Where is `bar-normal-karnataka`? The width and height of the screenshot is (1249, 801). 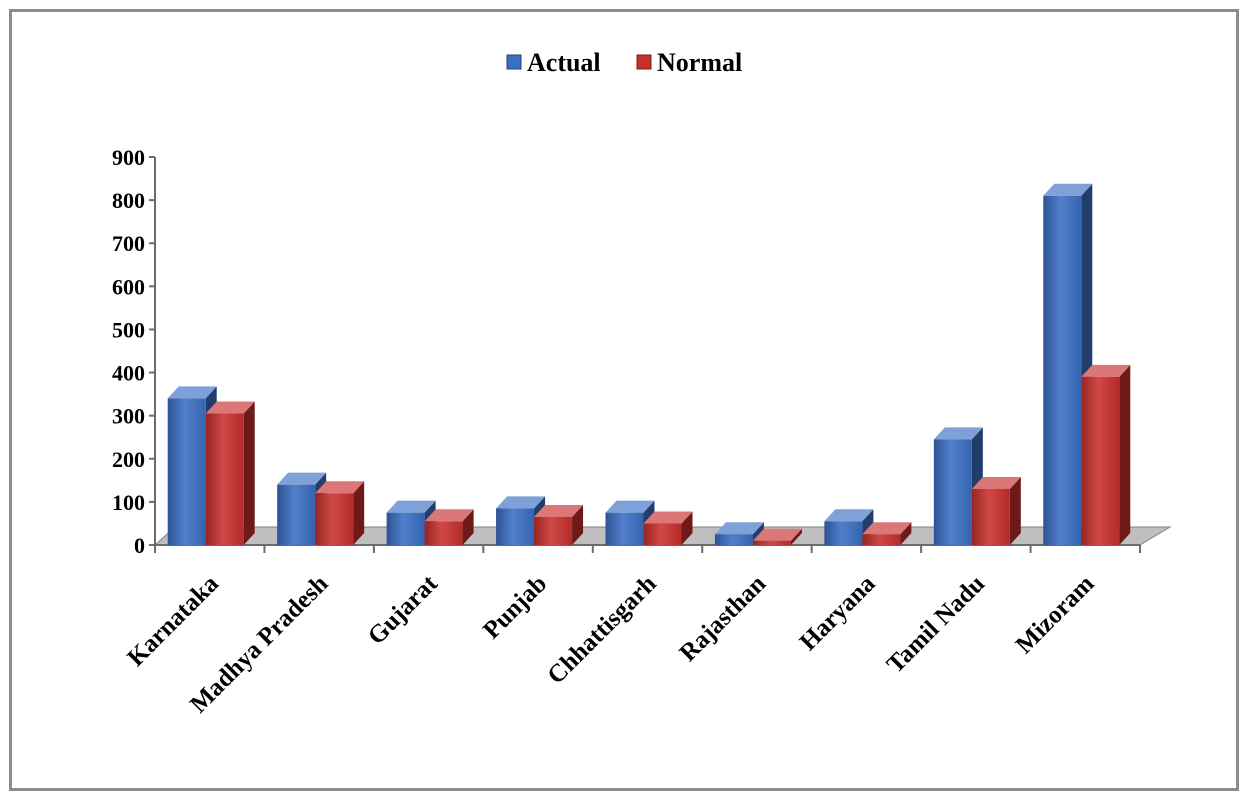 bar-normal-karnataka is located at coordinates (230, 473).